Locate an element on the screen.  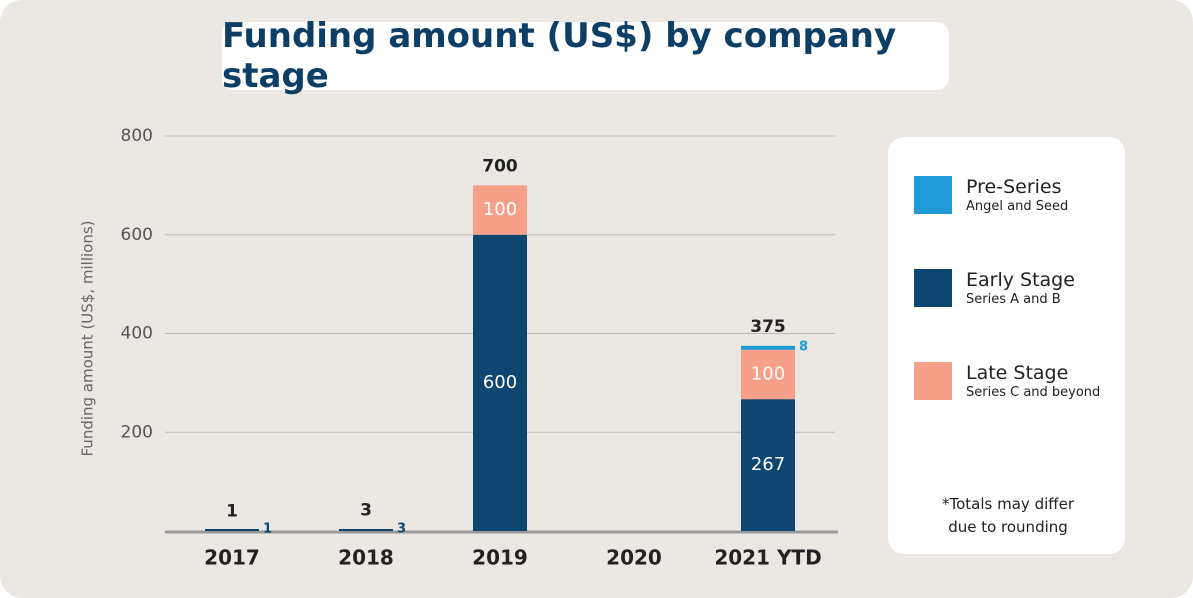
x-tick-label: 2017 is located at coordinates (232, 558).